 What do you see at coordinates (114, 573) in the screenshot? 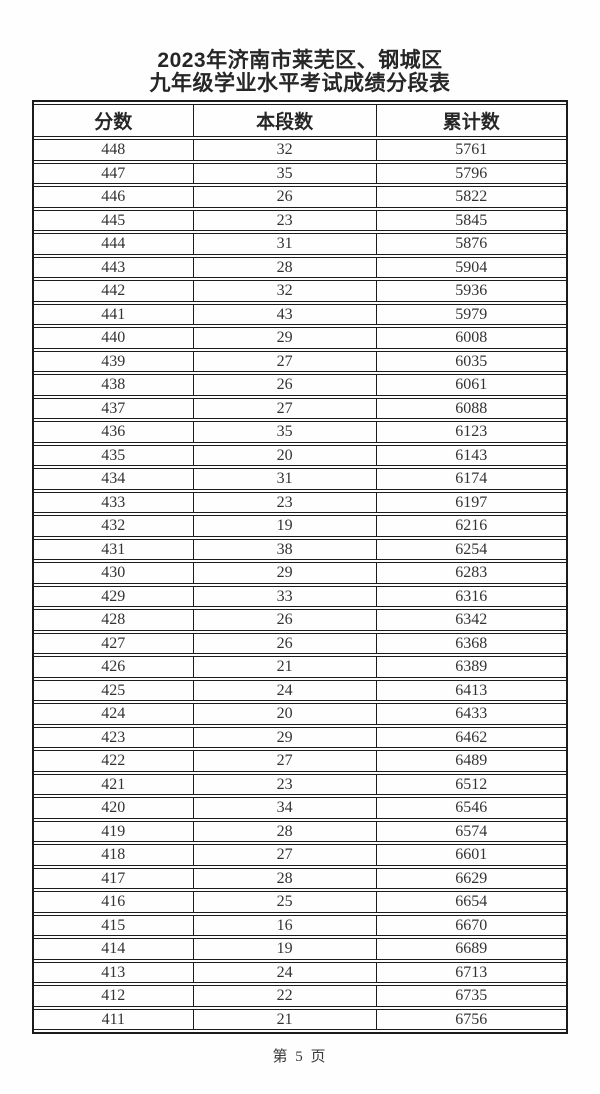
I see `score-cell: 430` at bounding box center [114, 573].